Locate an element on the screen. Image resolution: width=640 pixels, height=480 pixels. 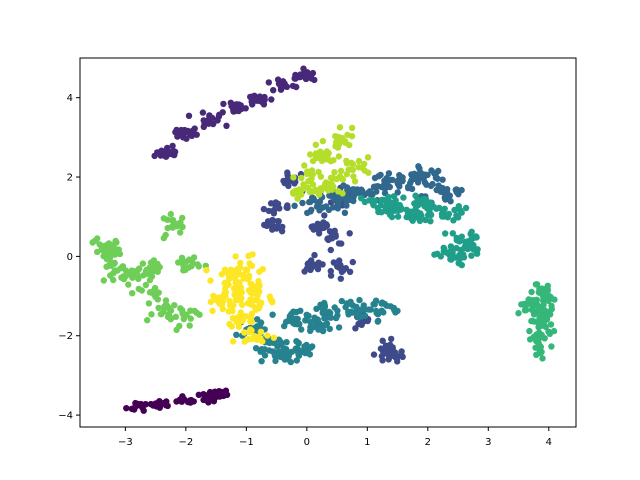
y-tick-label: −2 is located at coordinates (65, 336).